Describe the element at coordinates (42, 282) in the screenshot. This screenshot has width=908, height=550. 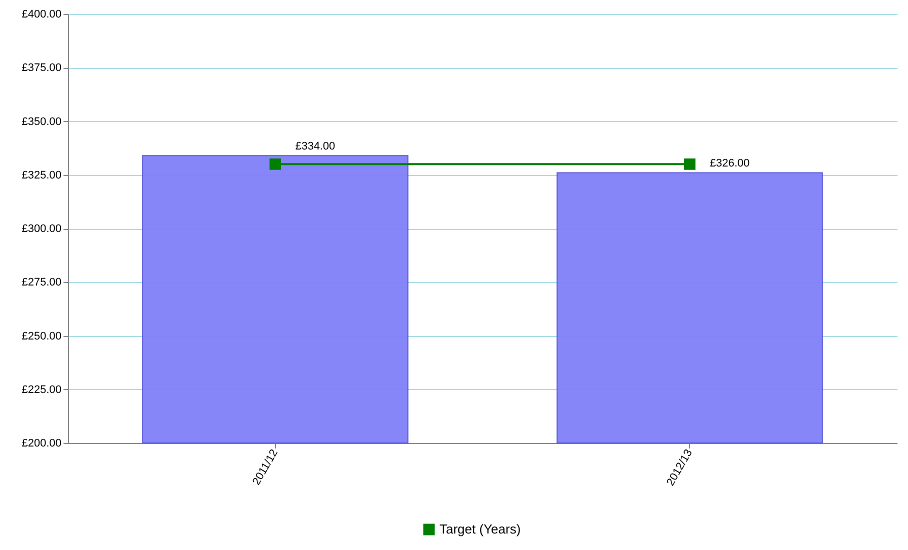
I see `y-tick-label: £275.00` at that location.